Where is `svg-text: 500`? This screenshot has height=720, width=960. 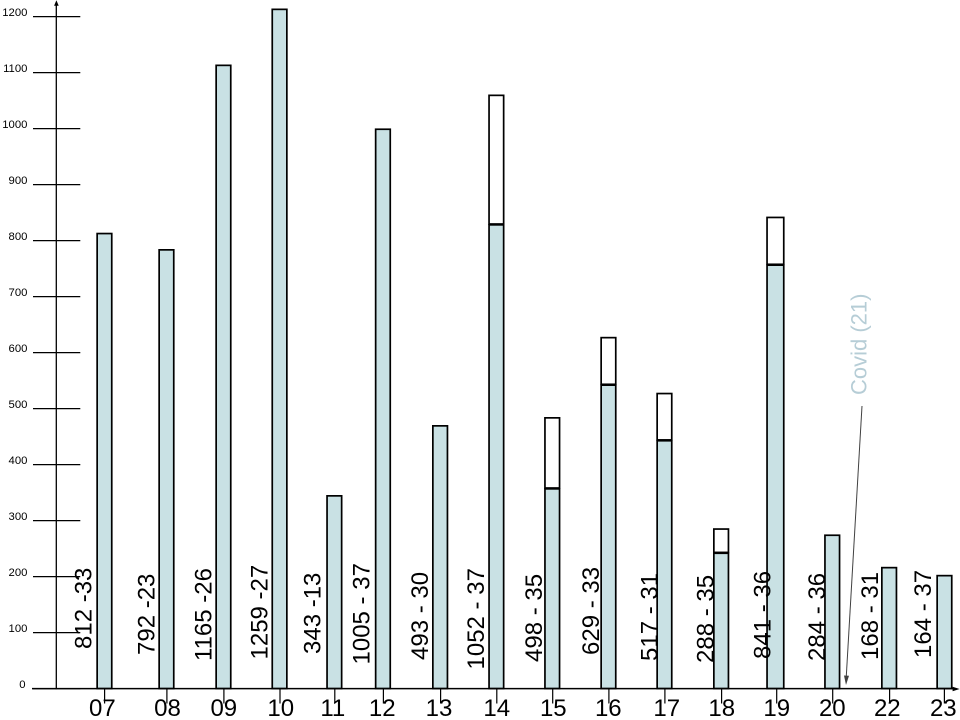
svg-text: 500 is located at coordinates (18, 405).